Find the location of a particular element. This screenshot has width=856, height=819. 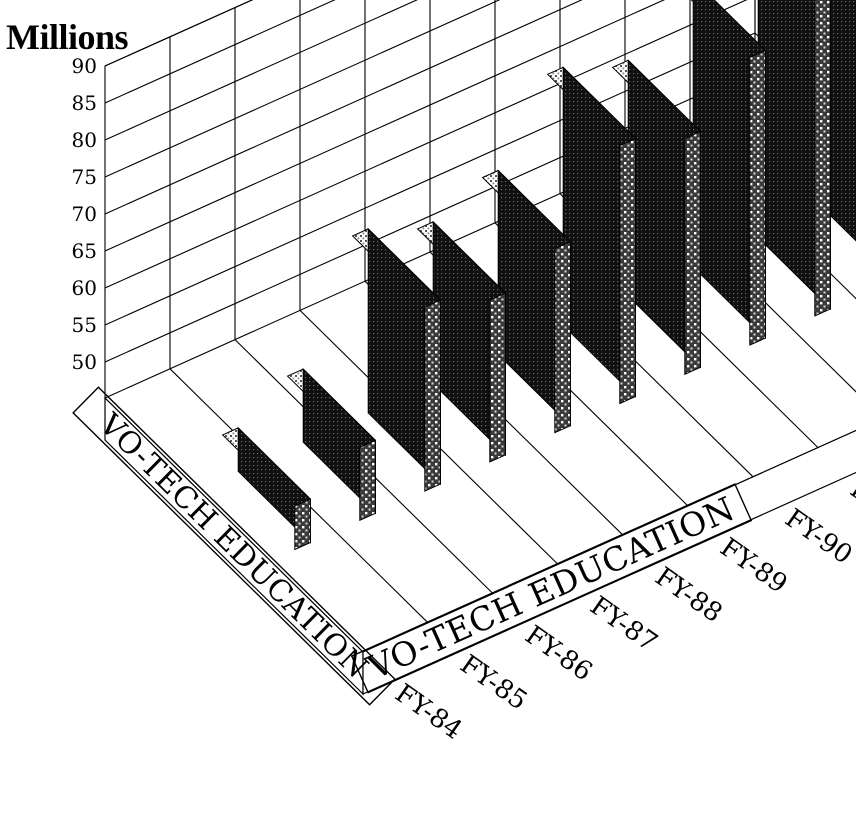

x-tick-label: FY-88 is located at coordinates (688, 595).